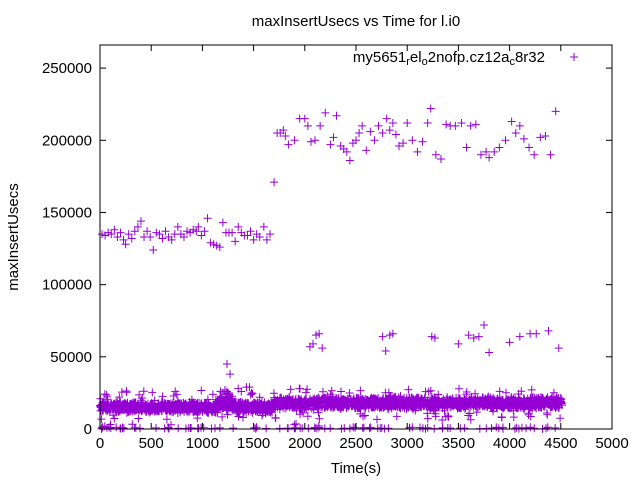 The height and width of the screenshot is (480, 640). What do you see at coordinates (449, 58) in the screenshot?
I see `legend-label: my5651relo2nofp.cz12ac8r32` at bounding box center [449, 58].